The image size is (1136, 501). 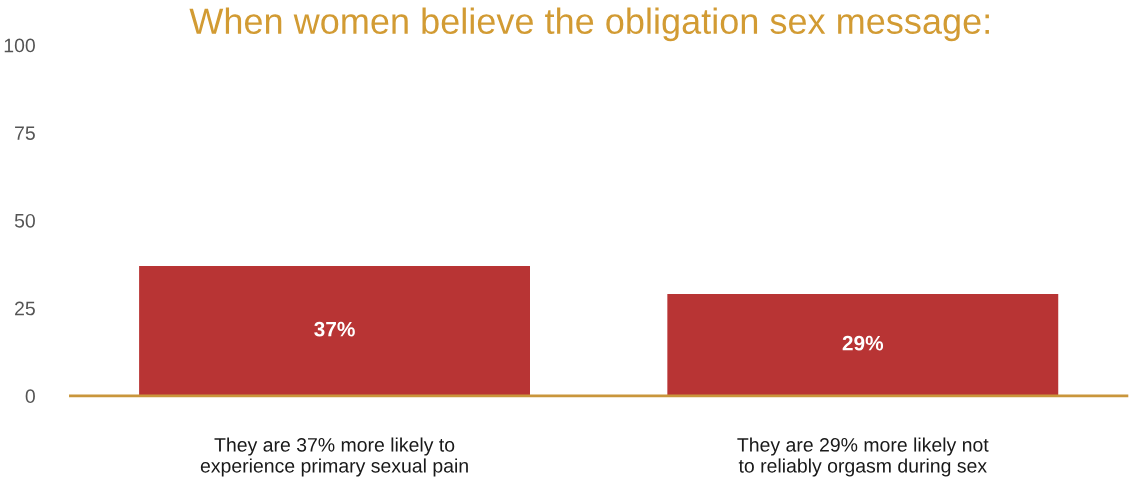 What do you see at coordinates (863, 343) in the screenshot?
I see `data-label: 29%` at bounding box center [863, 343].